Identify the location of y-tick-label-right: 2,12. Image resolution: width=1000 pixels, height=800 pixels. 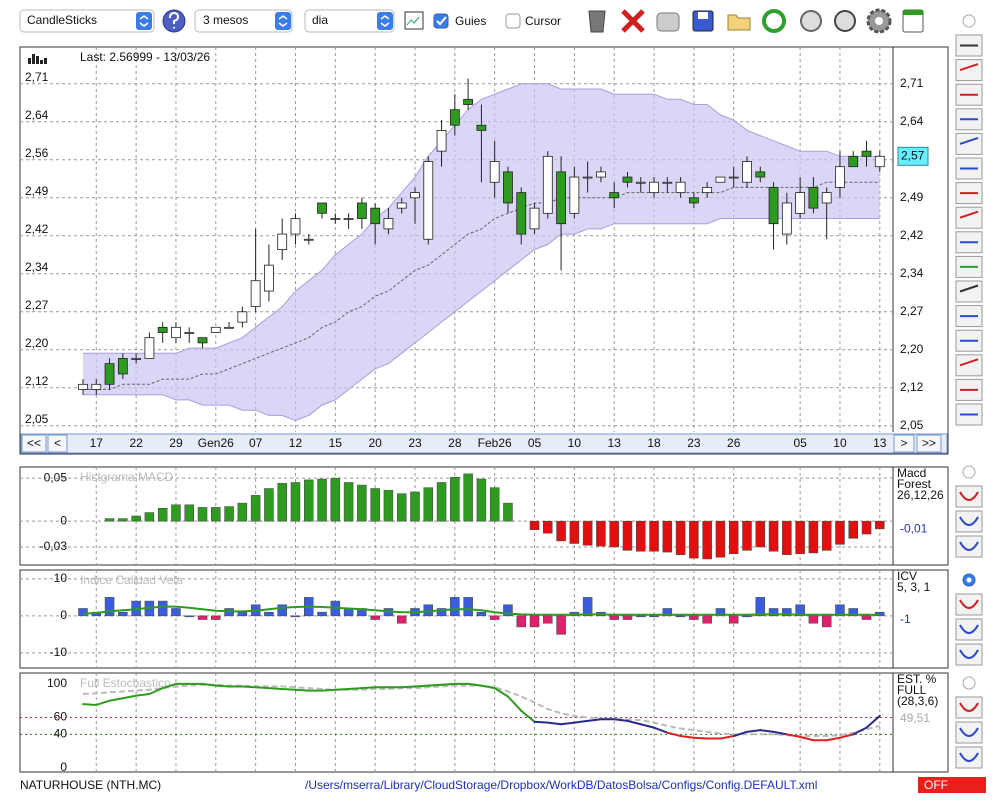
(912, 387).